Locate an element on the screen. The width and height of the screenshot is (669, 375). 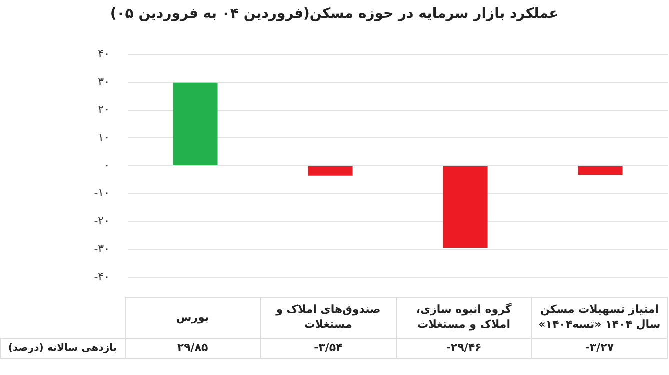
y-tick-label: ۲۰ is located at coordinates (104, 109).